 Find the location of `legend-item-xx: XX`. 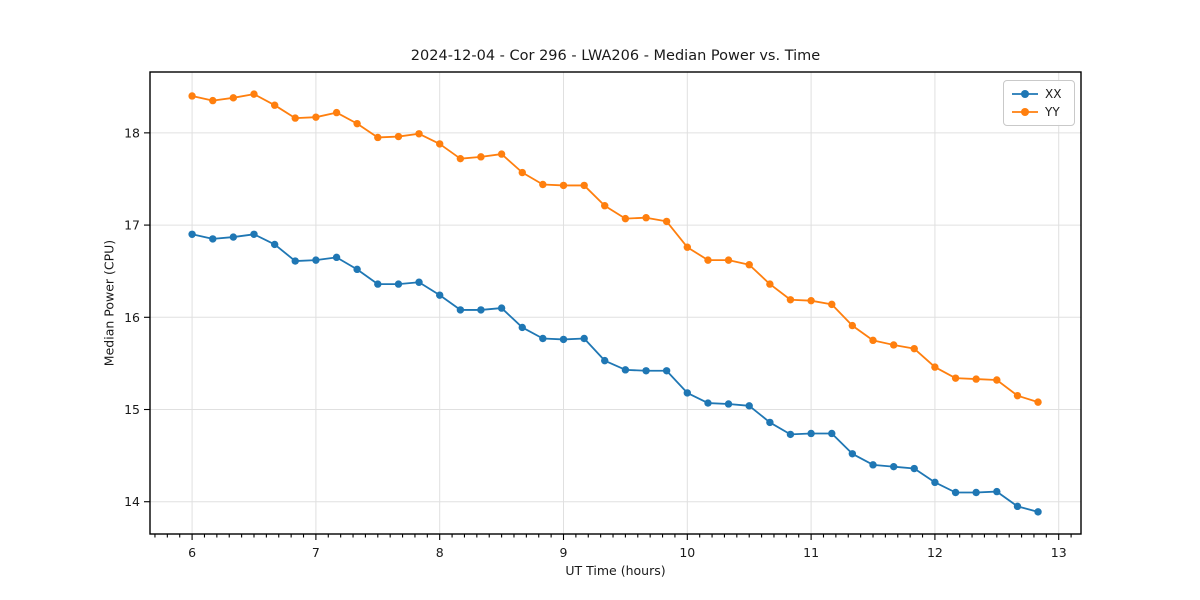

legend-item-xx: XX is located at coordinates (1038, 94).